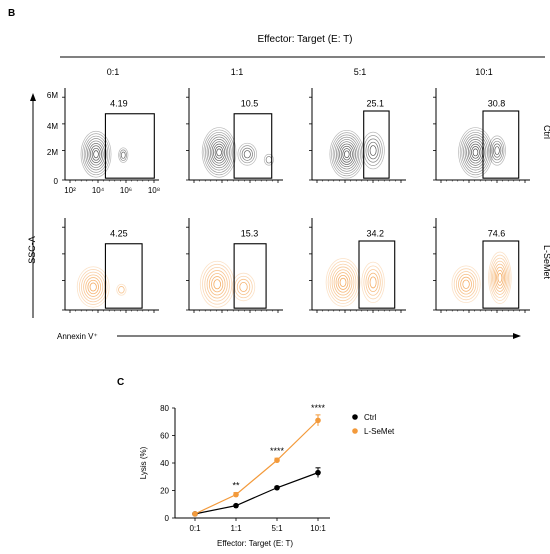  What do you see at coordinates (236, 528) in the screenshot?
I see `chart-x-tick-label: 1:1` at bounding box center [236, 528].